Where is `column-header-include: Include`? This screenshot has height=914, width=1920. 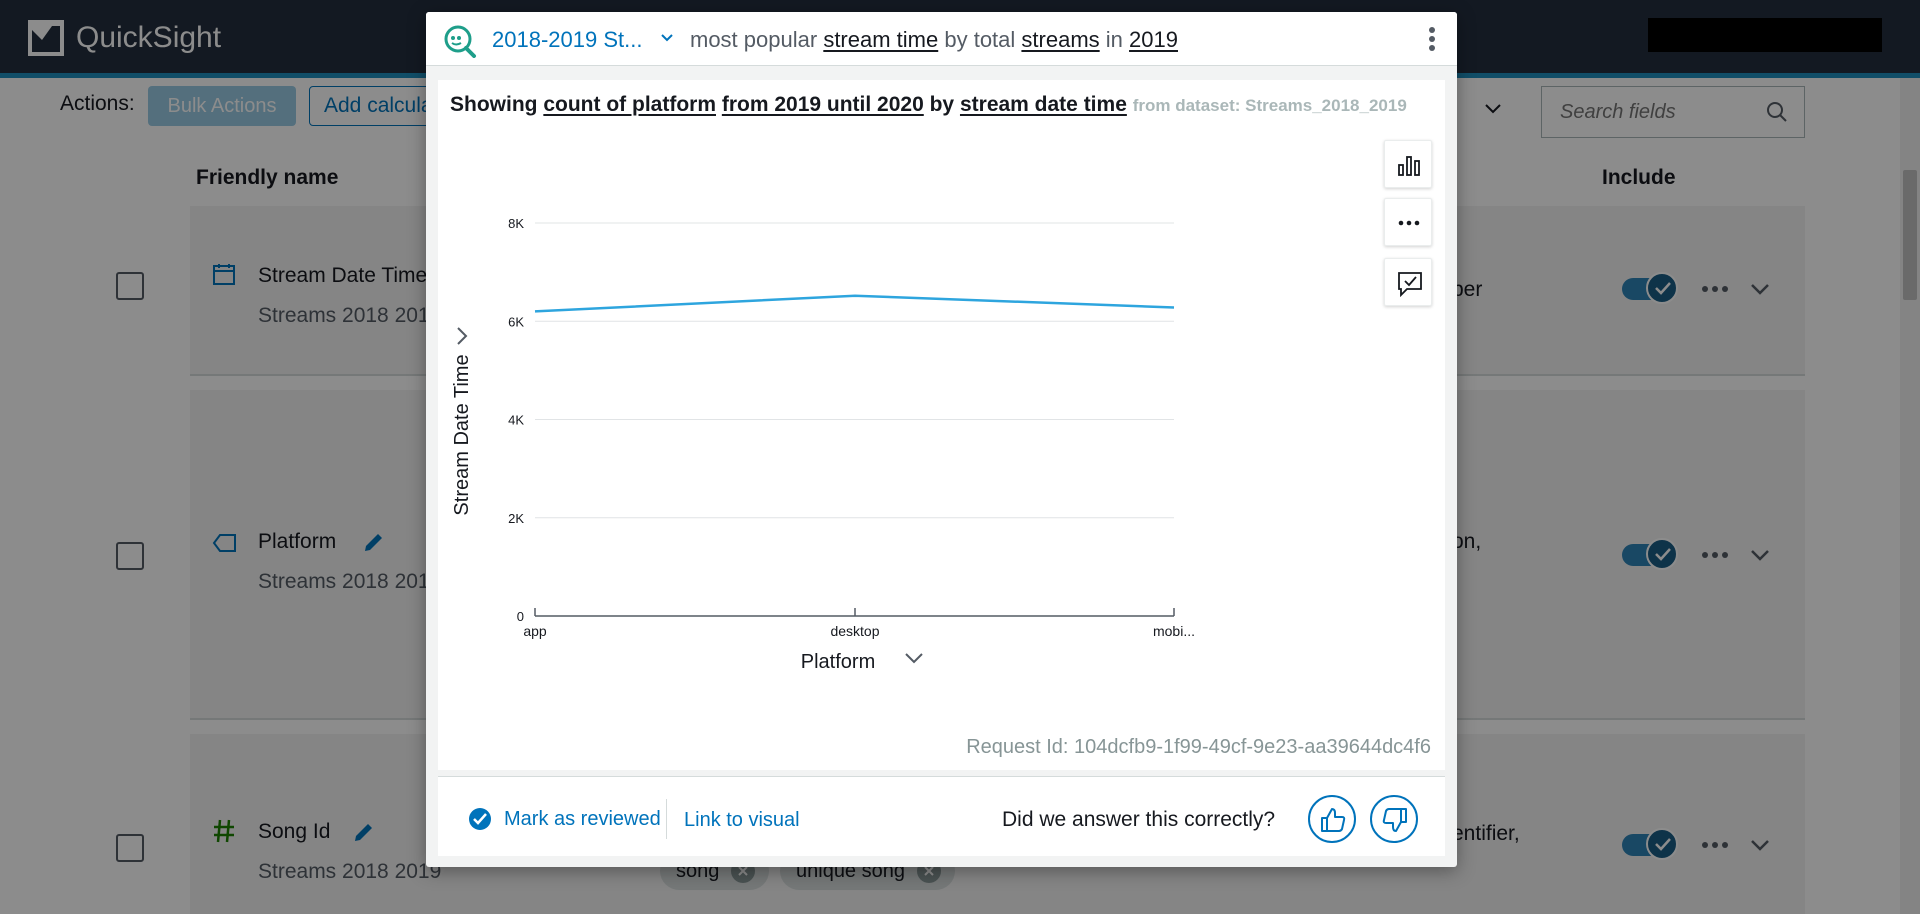
column-header-include: Include is located at coordinates (1639, 177).